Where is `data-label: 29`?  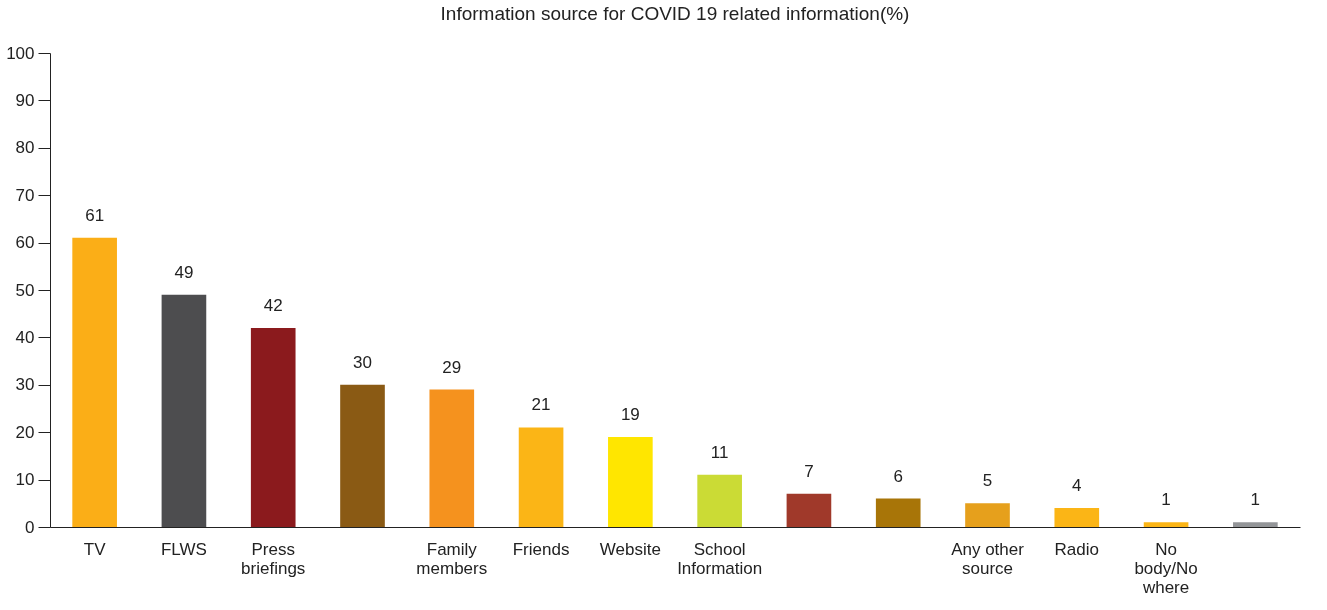
data-label: 29 is located at coordinates (452, 367).